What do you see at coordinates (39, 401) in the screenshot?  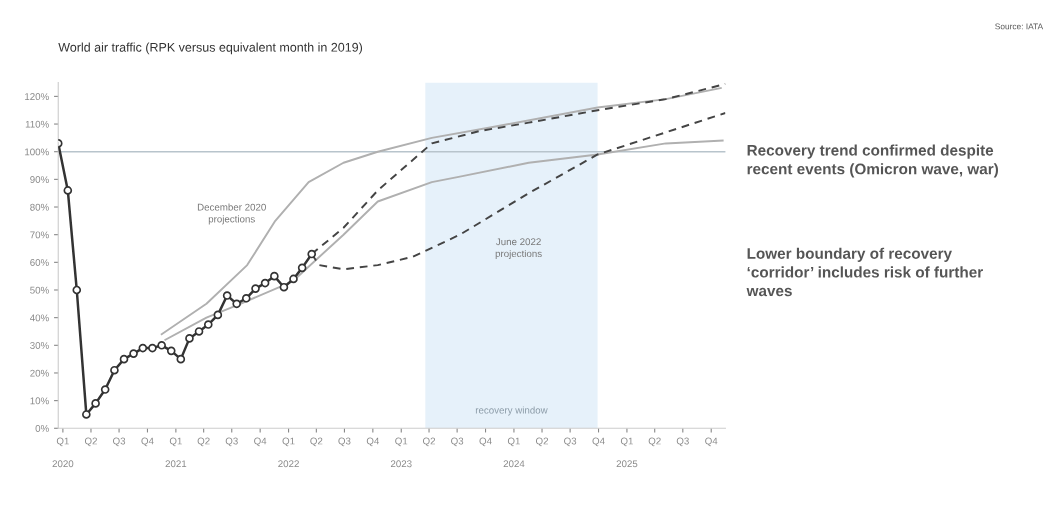 I see `y-tick-label: 10%` at bounding box center [39, 401].